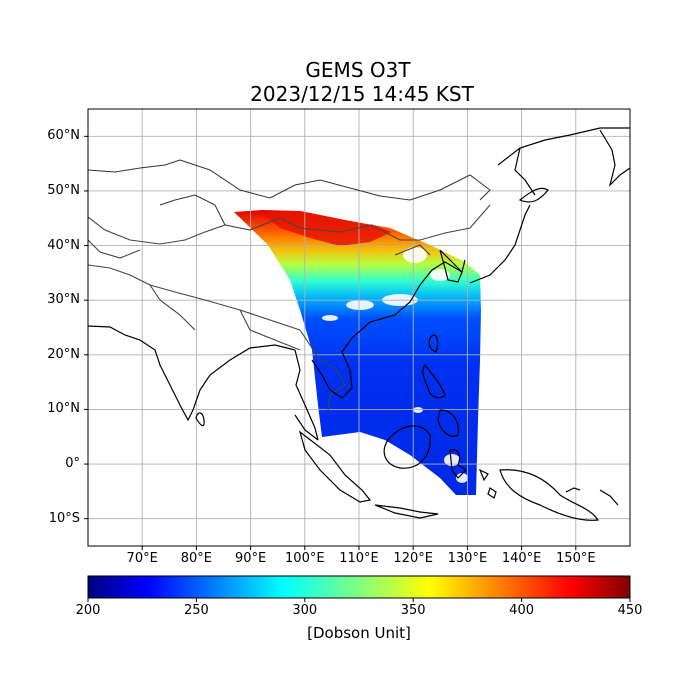 The image size is (700, 700). I want to click on colorbar-tick-label: 400, so click(521, 610).